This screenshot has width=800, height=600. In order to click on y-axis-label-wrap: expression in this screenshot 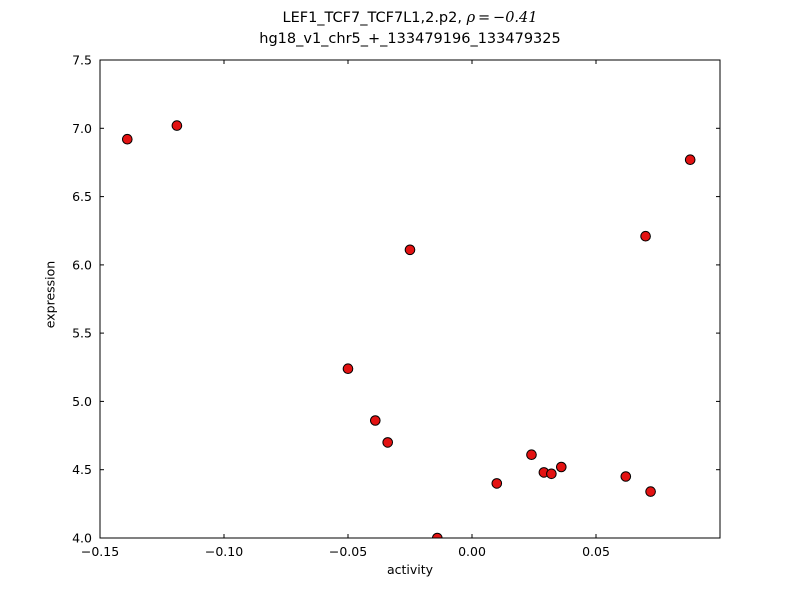, I will do `click(50, 299)`.